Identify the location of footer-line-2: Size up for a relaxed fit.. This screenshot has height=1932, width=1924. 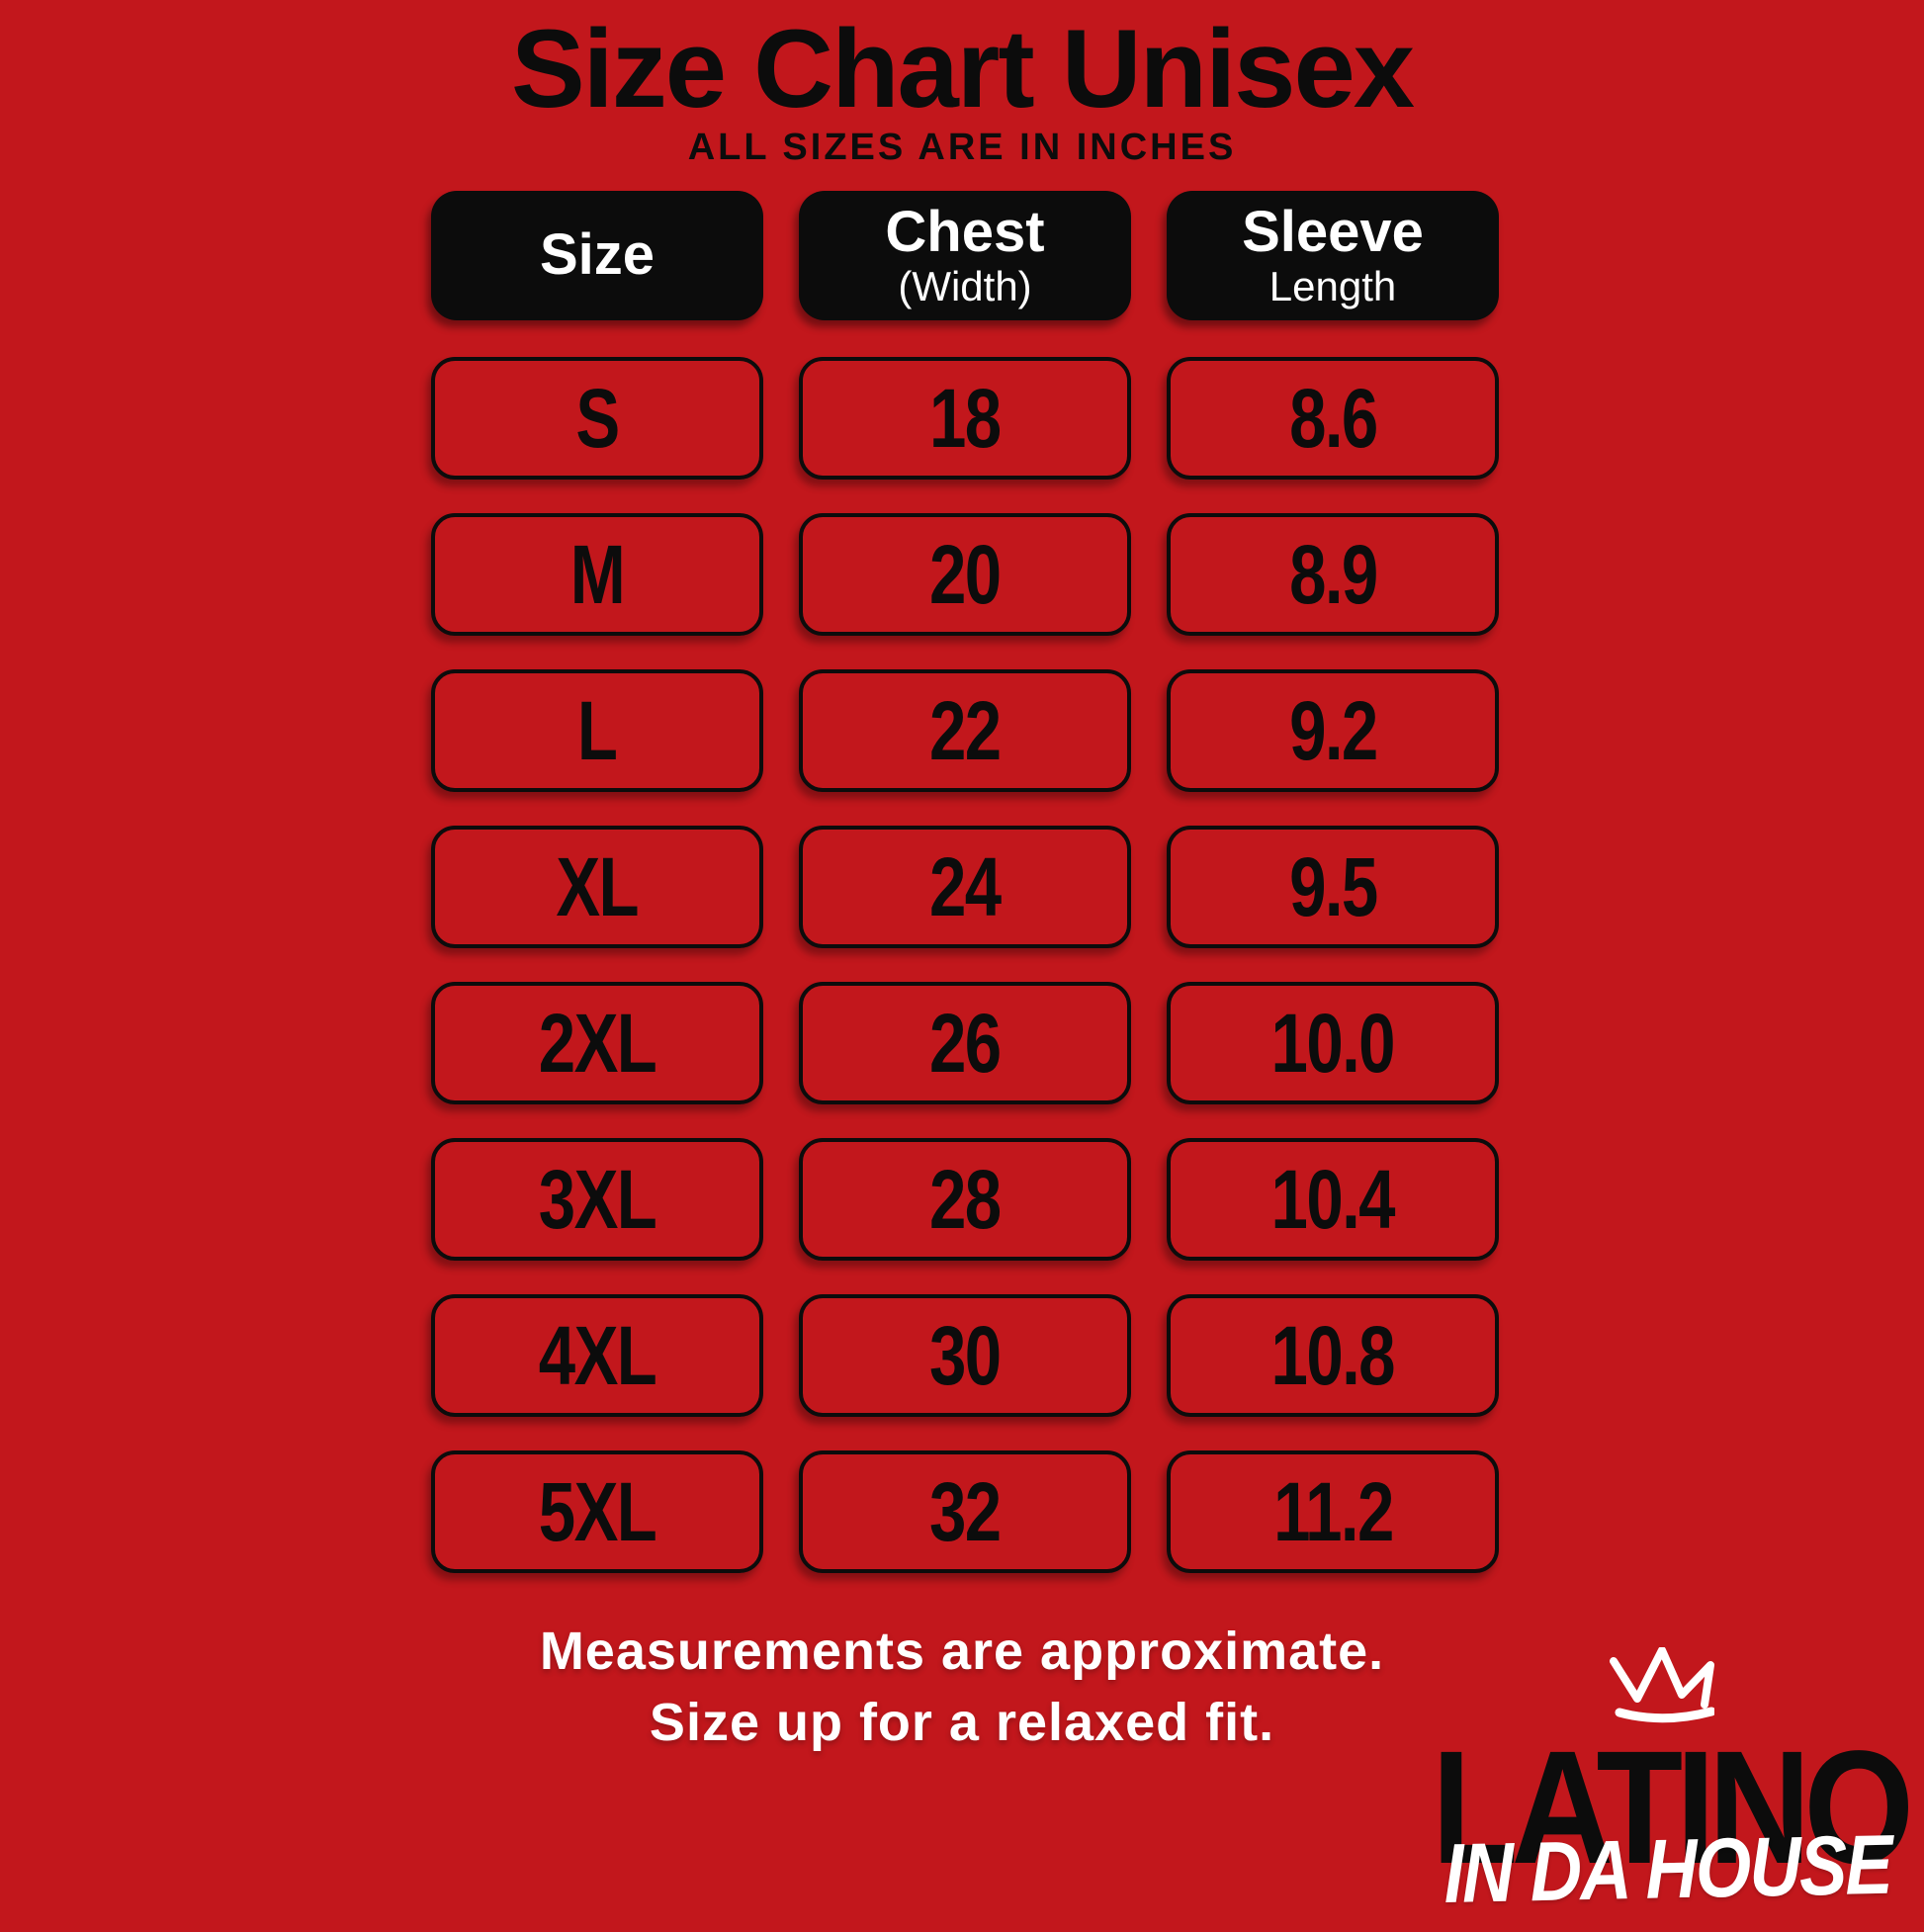
(962, 1722).